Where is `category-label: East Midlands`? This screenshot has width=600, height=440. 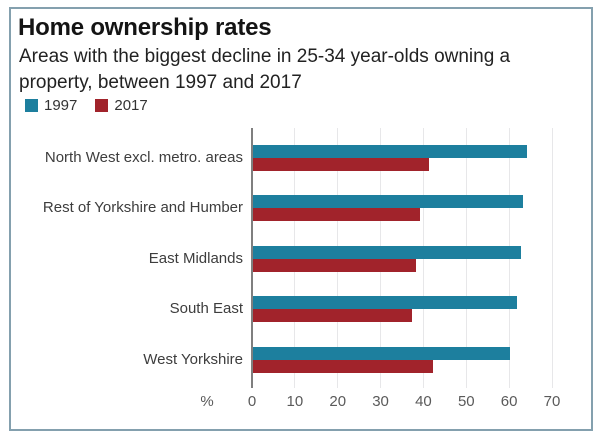
category-label: East Midlands is located at coordinates (195, 258).